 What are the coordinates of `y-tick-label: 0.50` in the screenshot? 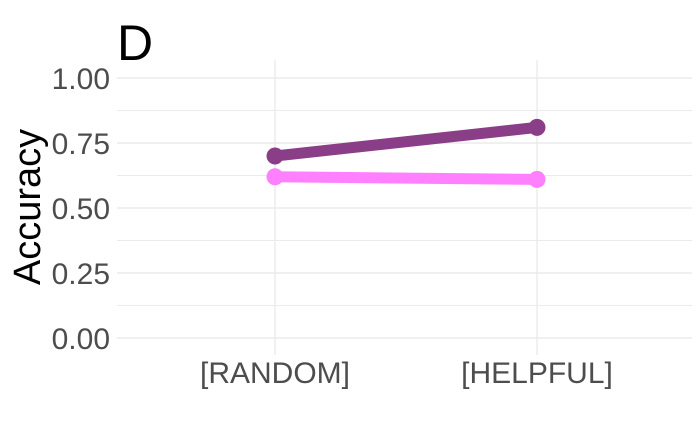 It's located at (81, 209).